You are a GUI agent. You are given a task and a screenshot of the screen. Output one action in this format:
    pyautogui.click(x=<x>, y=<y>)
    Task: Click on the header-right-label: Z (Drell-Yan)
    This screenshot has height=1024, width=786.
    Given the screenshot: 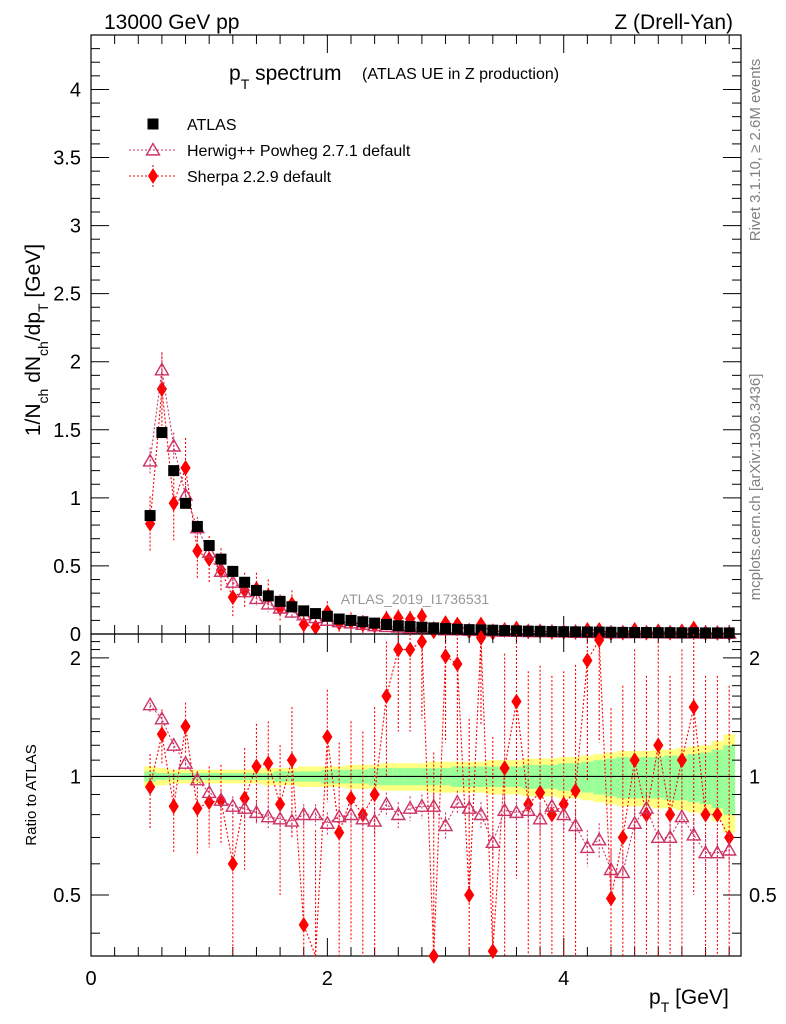 What is the action you would take?
    pyautogui.click(x=673, y=22)
    